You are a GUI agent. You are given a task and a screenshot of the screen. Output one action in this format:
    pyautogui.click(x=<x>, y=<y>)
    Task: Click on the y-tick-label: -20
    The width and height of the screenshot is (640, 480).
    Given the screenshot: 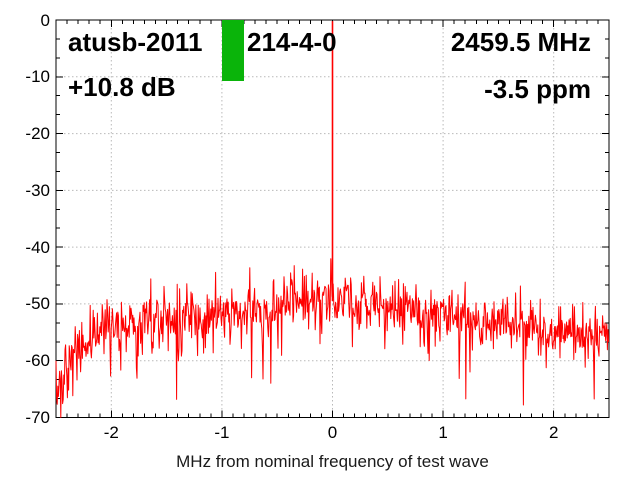 What is the action you would take?
    pyautogui.click(x=37, y=134)
    